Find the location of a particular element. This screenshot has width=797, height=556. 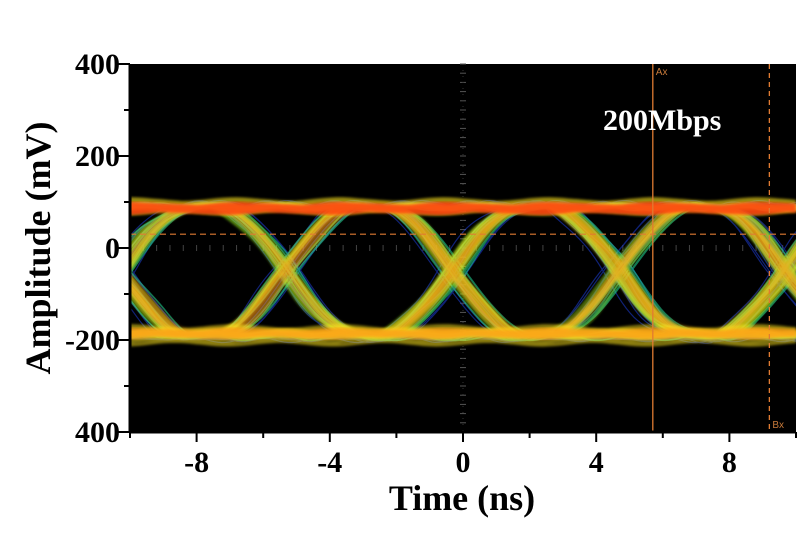

y-axis-title: Amplitude (mV) is located at coordinates (38, 248).